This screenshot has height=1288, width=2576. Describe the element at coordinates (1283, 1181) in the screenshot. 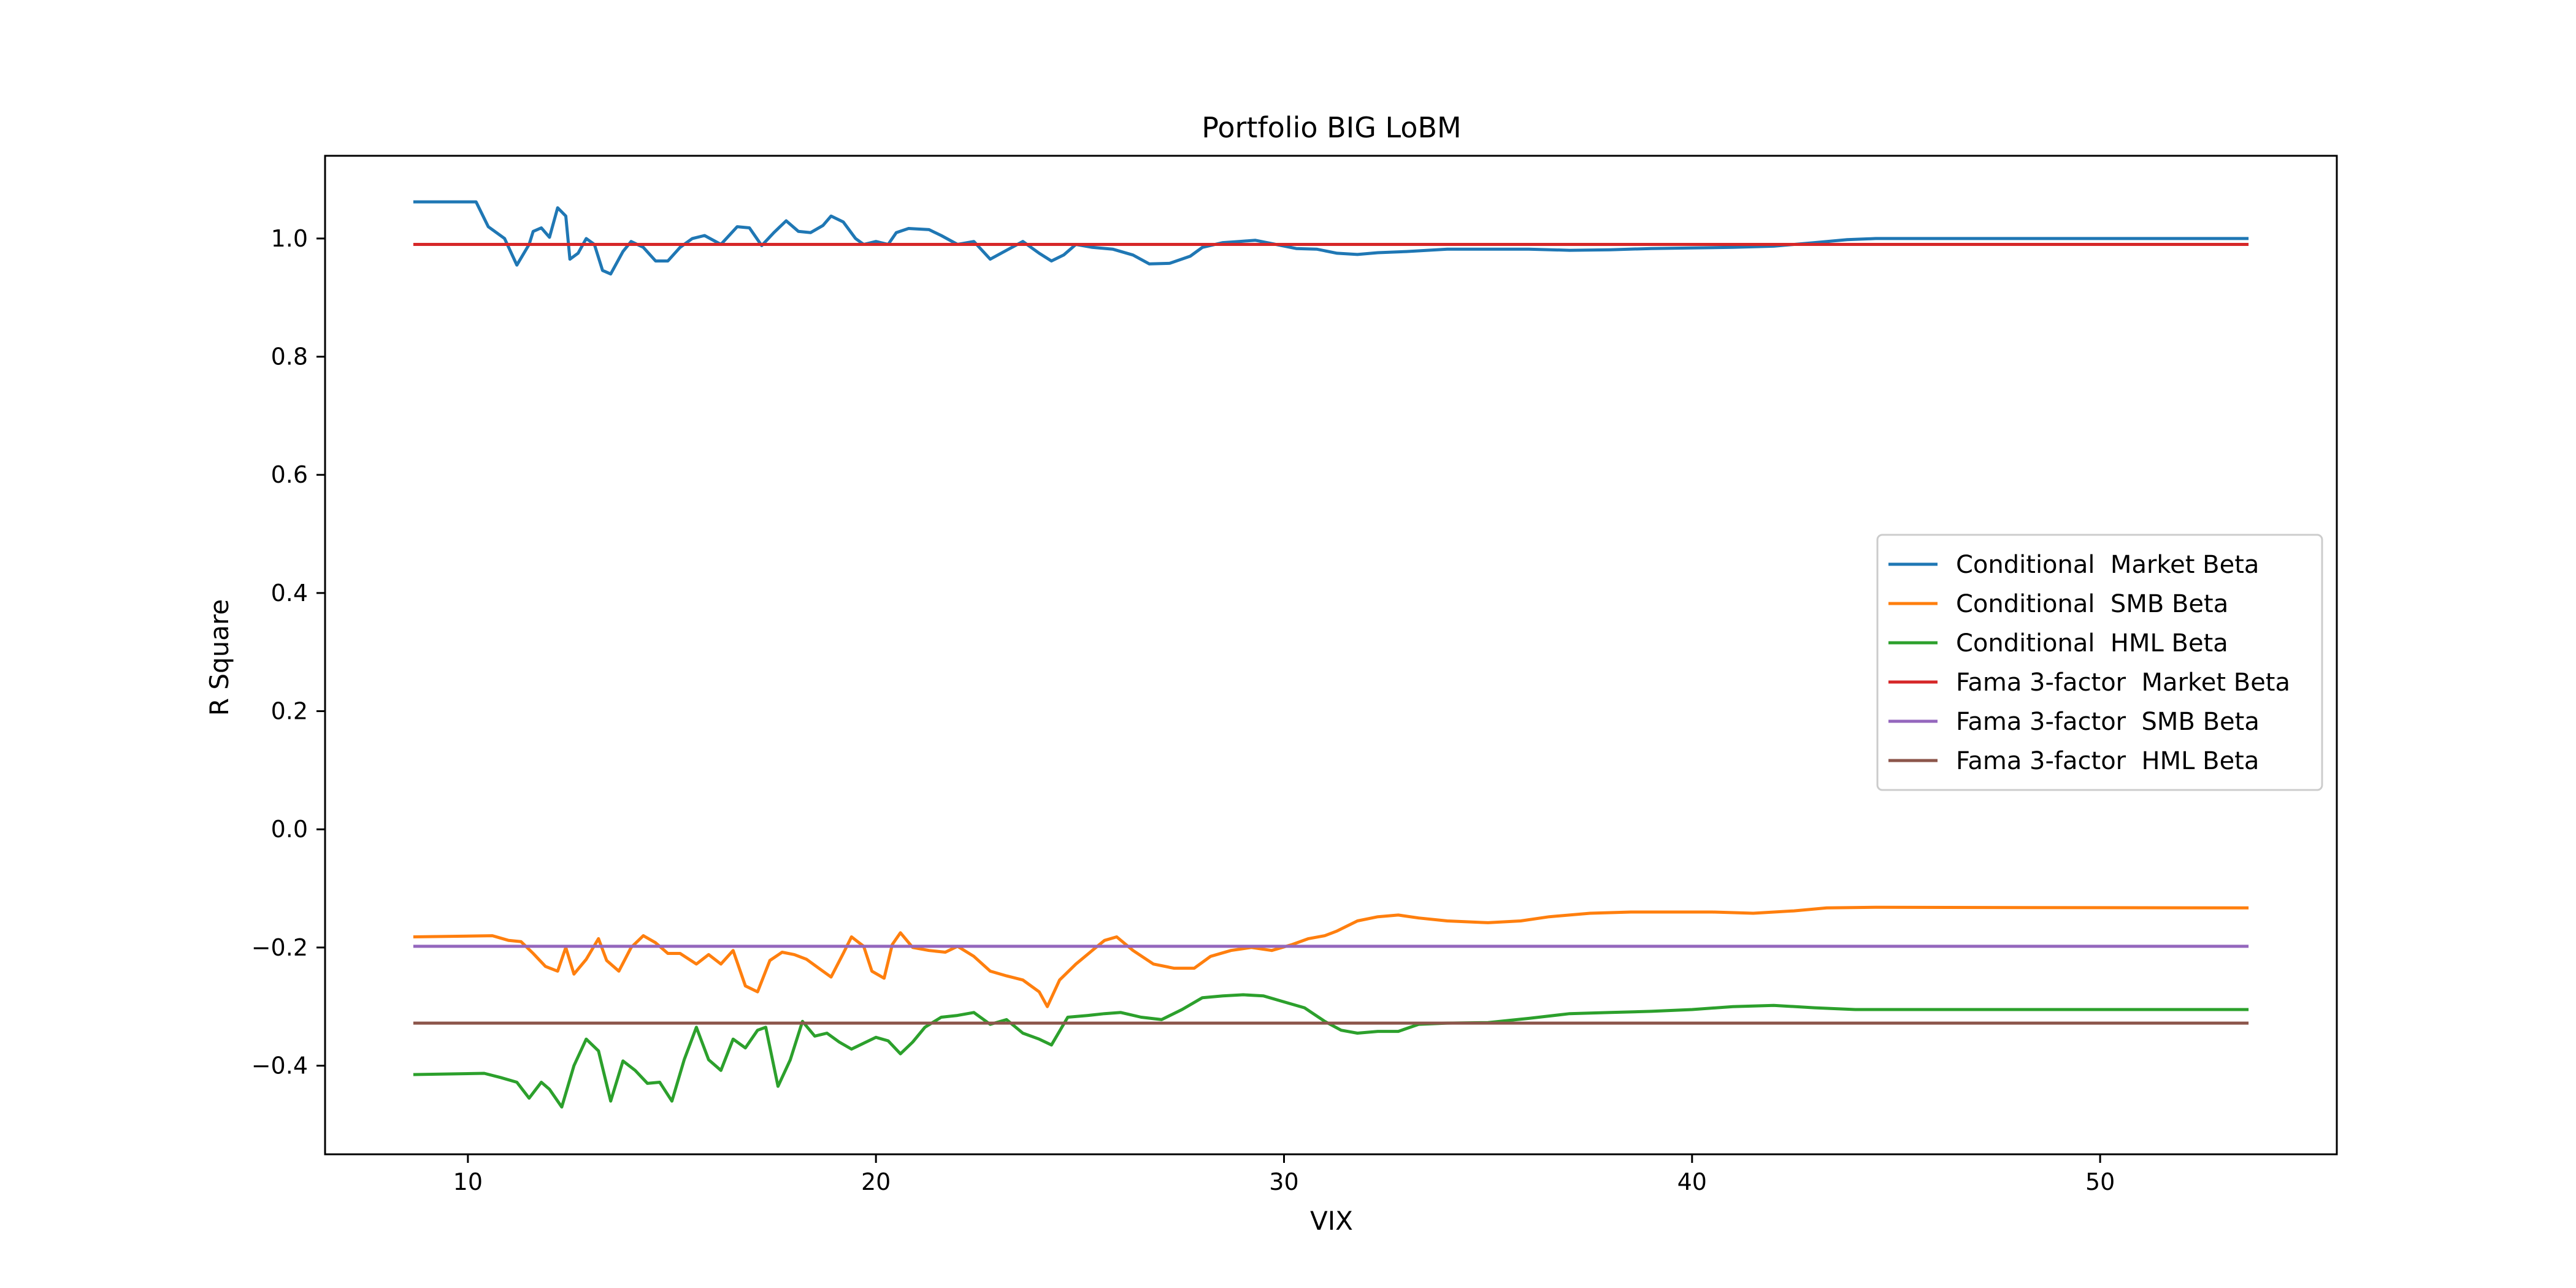

I see `x-tick-label: 30` at that location.